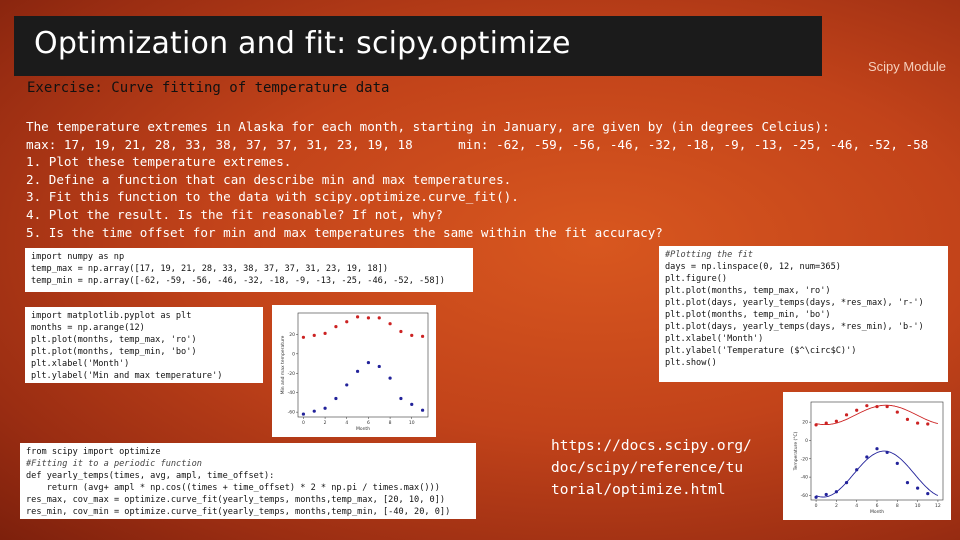 The height and width of the screenshot is (540, 960). I want to click on y-axis-label: Min and max temperature, so click(283, 364).